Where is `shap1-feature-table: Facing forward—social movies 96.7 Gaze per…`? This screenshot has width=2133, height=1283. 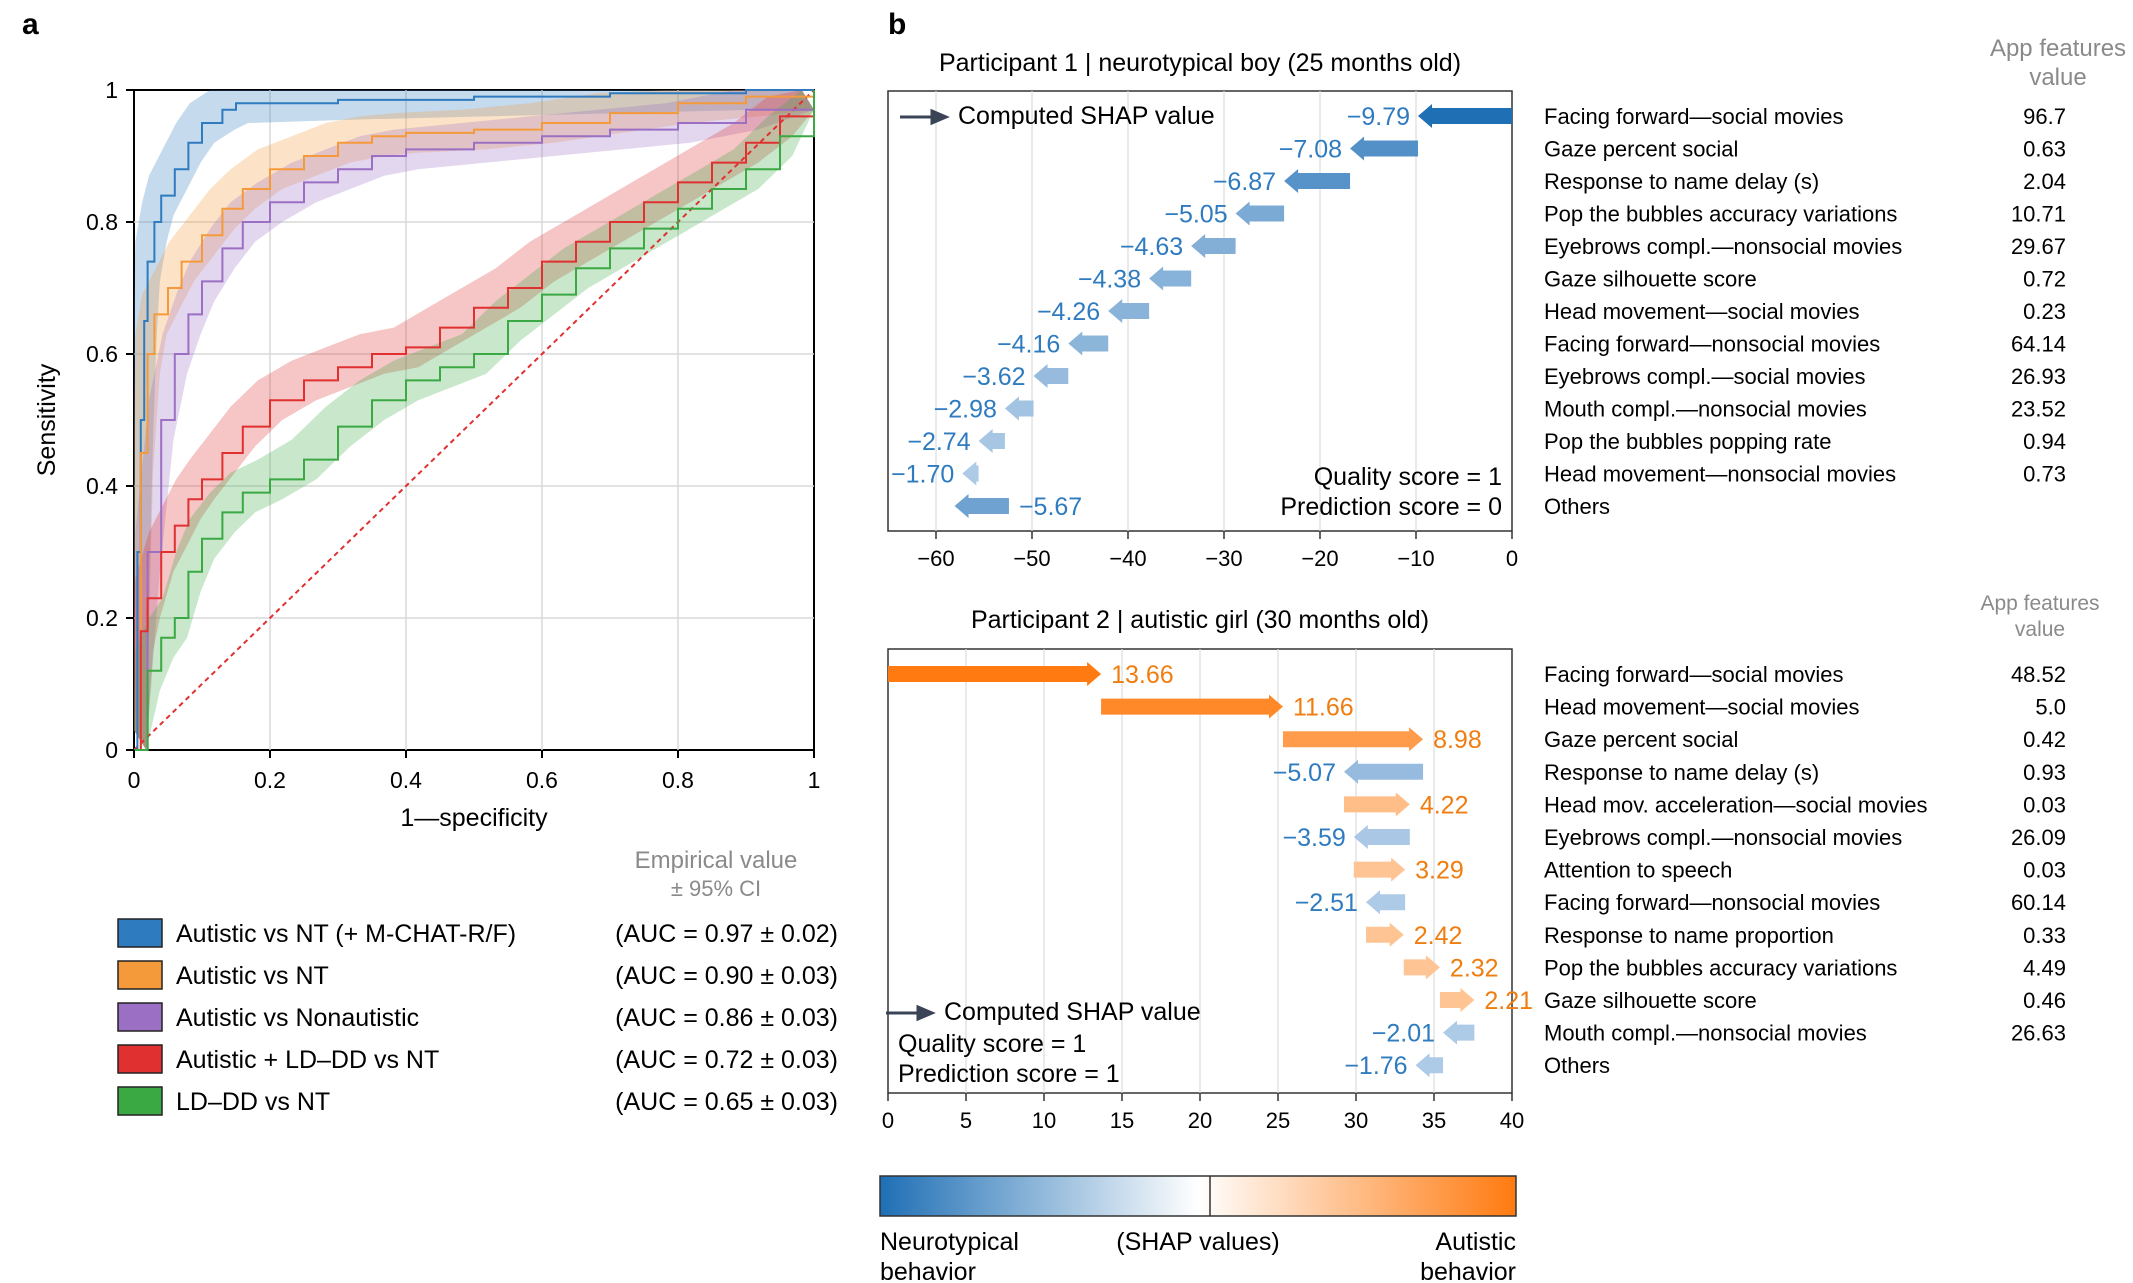 shap1-feature-table: Facing forward—social movies 96.7 Gaze per… is located at coordinates (1805, 311).